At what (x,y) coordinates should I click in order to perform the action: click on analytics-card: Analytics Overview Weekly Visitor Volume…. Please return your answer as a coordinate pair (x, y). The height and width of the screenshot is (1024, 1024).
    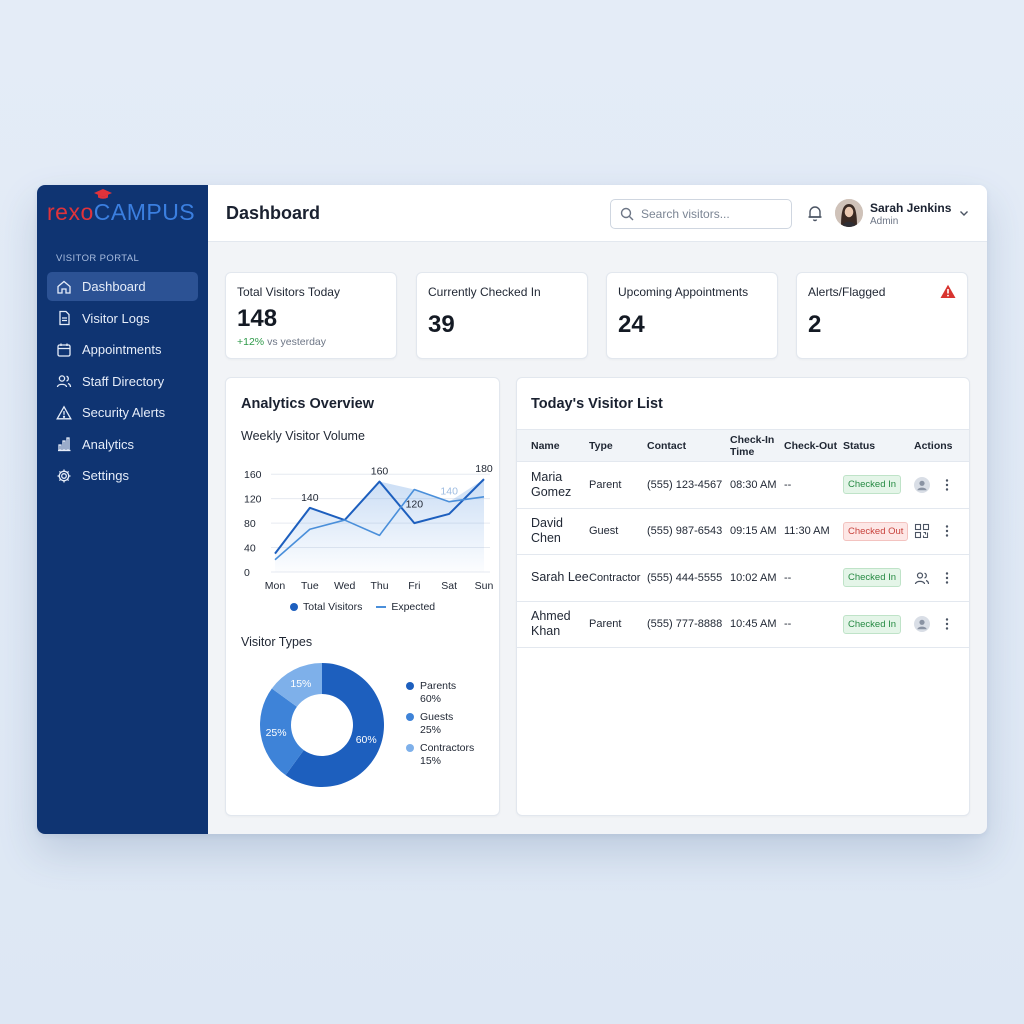
    Looking at the image, I should click on (362, 596).